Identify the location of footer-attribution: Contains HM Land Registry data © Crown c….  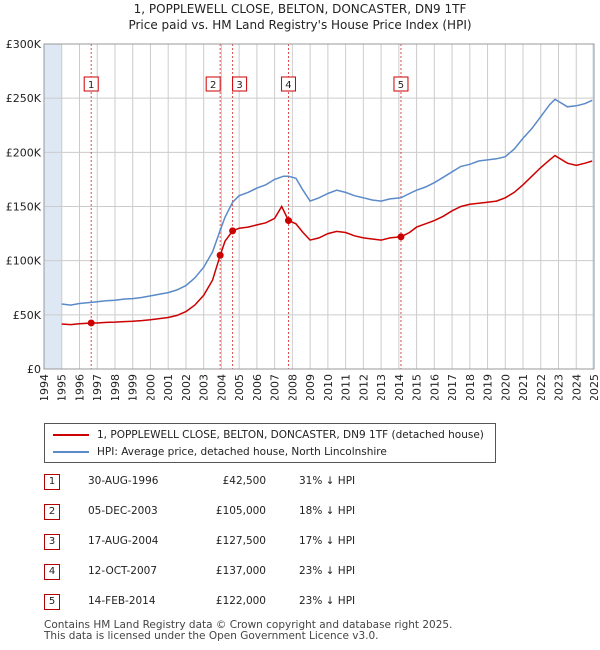
(248, 631).